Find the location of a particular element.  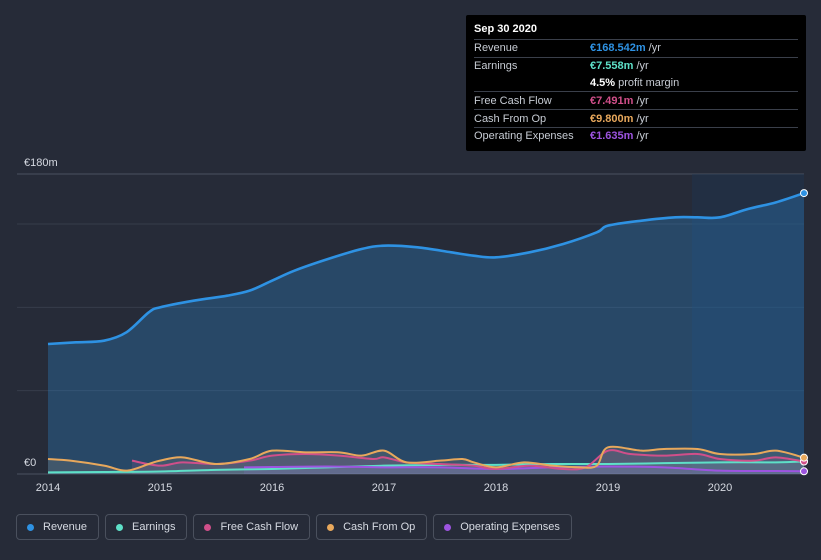

tooltip-row-cfo: Cash From Op €9.800m /yr is located at coordinates (636, 118).